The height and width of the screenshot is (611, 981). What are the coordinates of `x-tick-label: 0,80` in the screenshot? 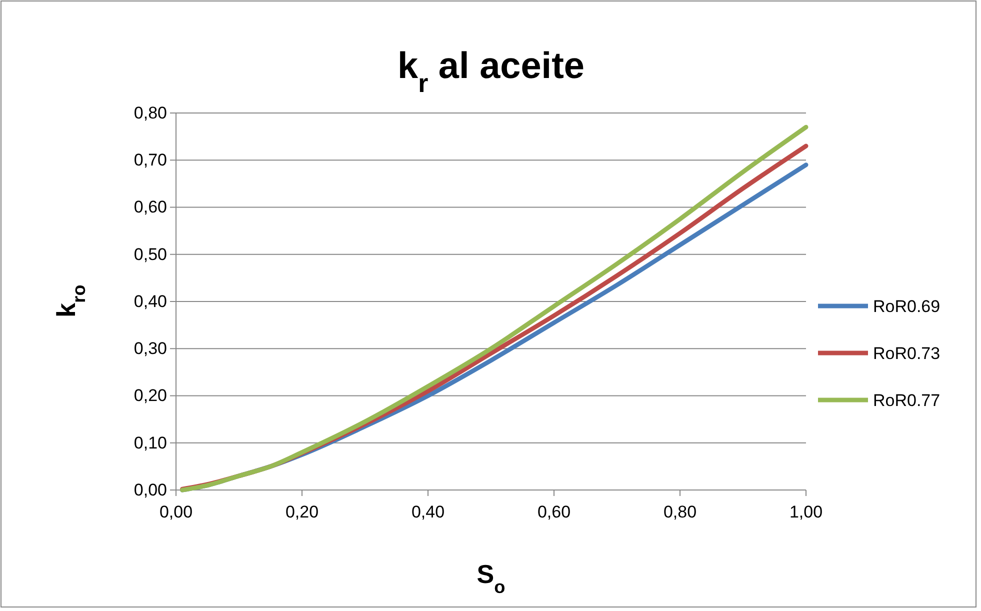 It's located at (680, 512).